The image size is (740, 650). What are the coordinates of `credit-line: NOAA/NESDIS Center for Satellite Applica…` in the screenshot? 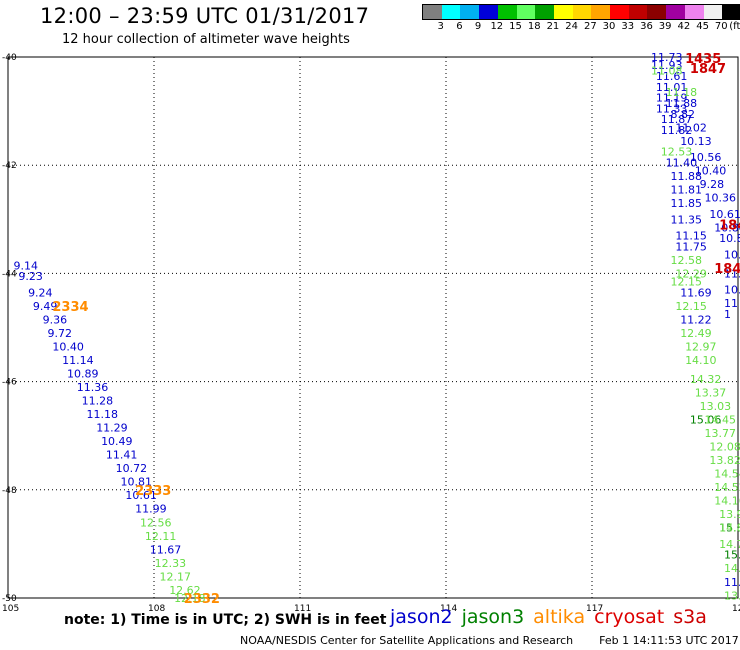 It's located at (489, 640).